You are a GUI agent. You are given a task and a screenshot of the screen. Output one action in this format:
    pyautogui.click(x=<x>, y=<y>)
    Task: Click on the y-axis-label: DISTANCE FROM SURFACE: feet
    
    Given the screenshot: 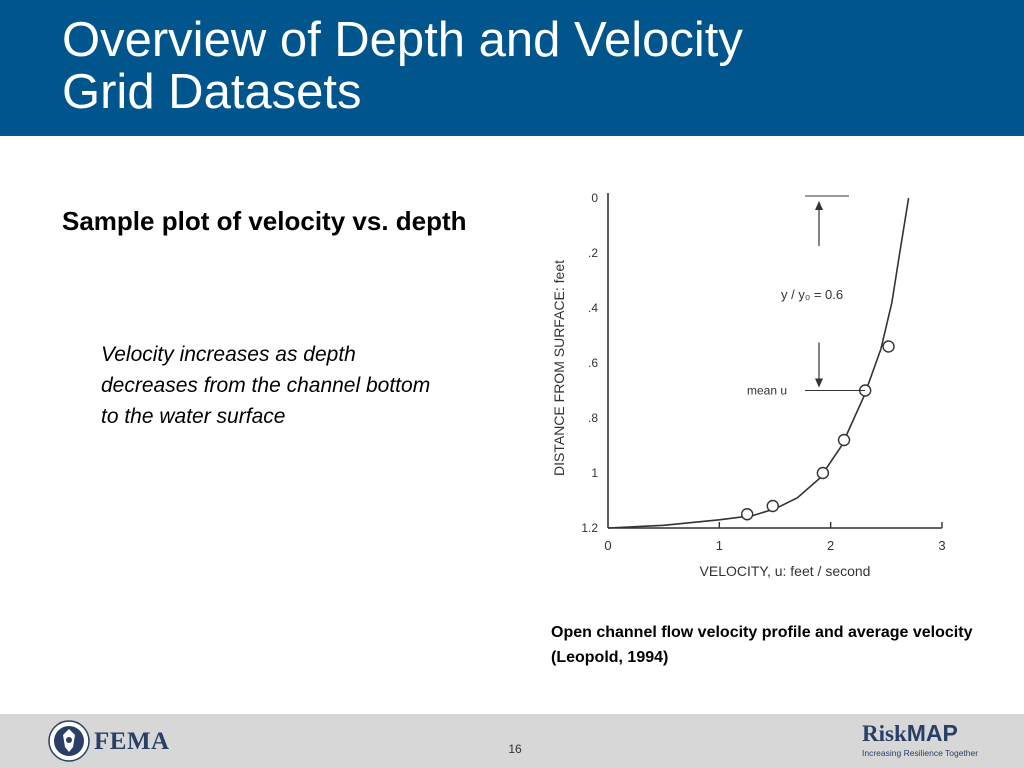 What is the action you would take?
    pyautogui.click(x=559, y=368)
    